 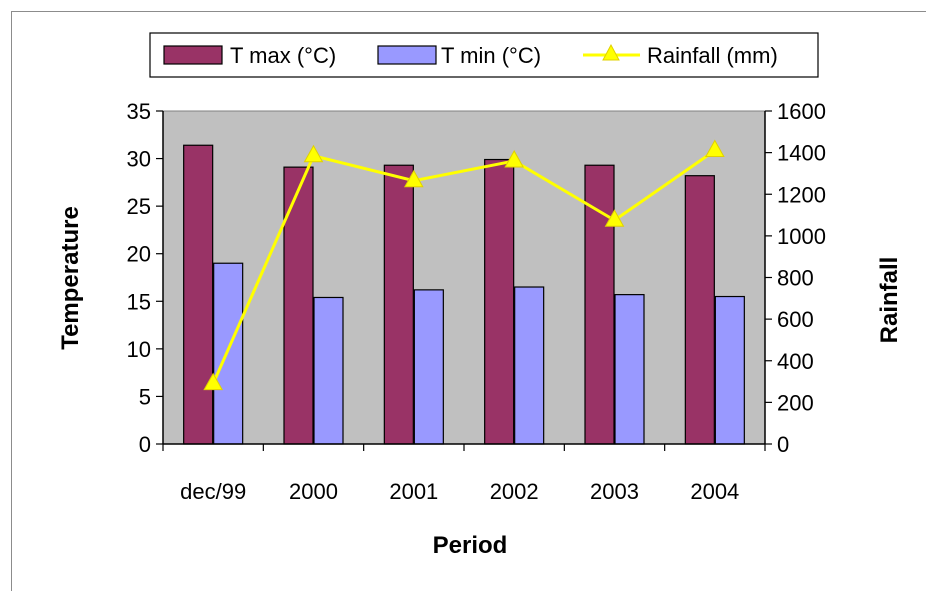 I want to click on legend-swatch-tmin, so click(x=407, y=55).